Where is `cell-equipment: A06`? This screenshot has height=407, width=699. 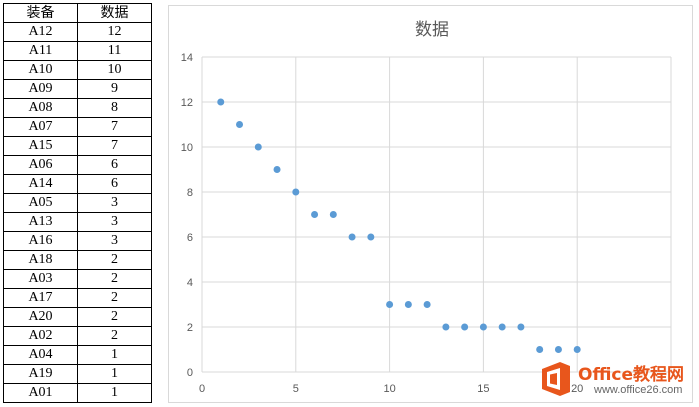 cell-equipment: A06 is located at coordinates (40, 165).